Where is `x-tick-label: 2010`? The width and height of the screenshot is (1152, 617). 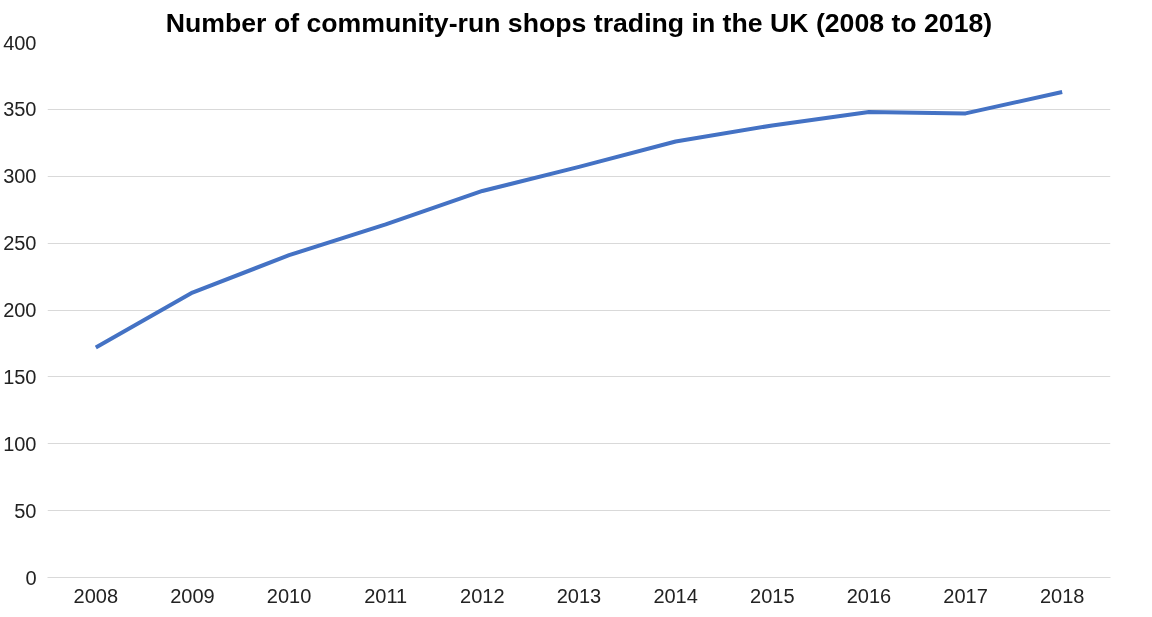 x-tick-label: 2010 is located at coordinates (289, 595).